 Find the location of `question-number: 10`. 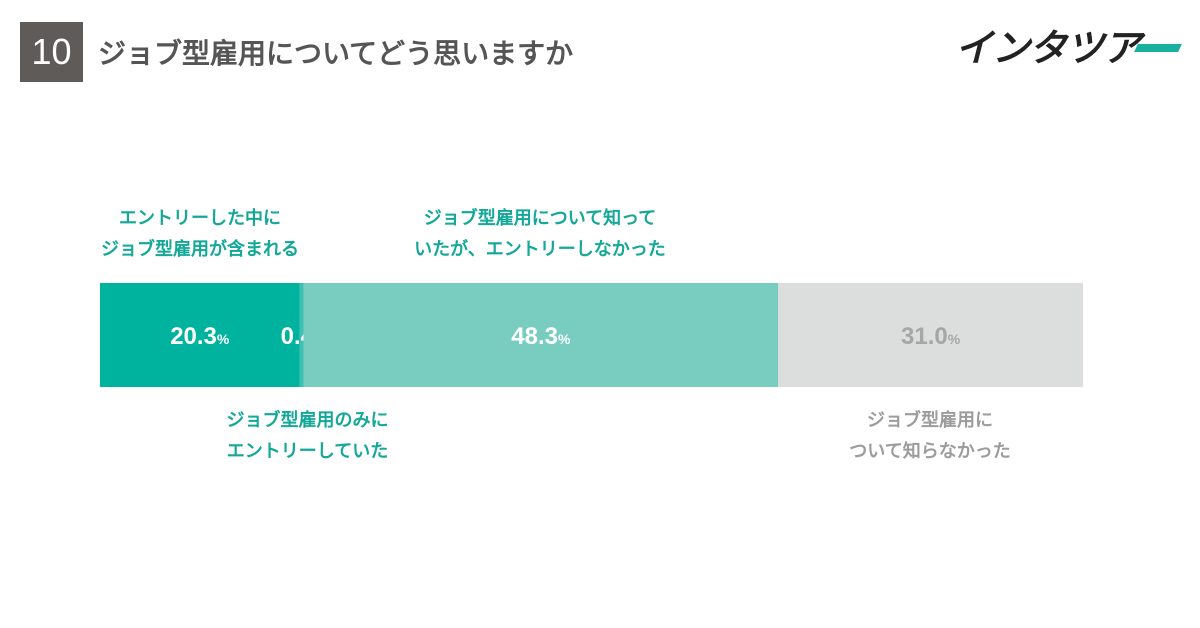

question-number: 10 is located at coordinates (51, 52).